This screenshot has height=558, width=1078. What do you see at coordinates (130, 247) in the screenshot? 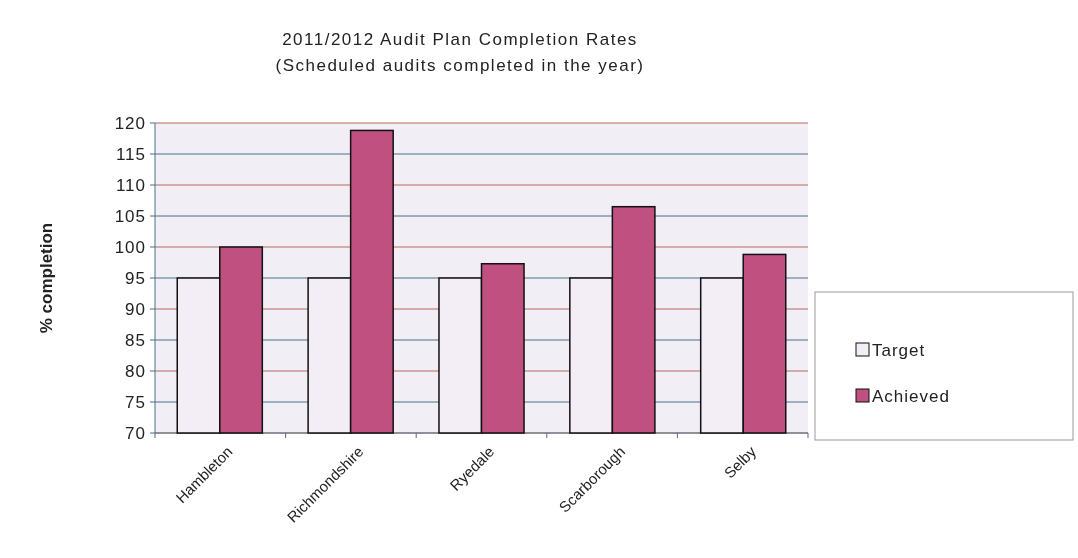
I see `y-tick-label: 100` at bounding box center [130, 247].